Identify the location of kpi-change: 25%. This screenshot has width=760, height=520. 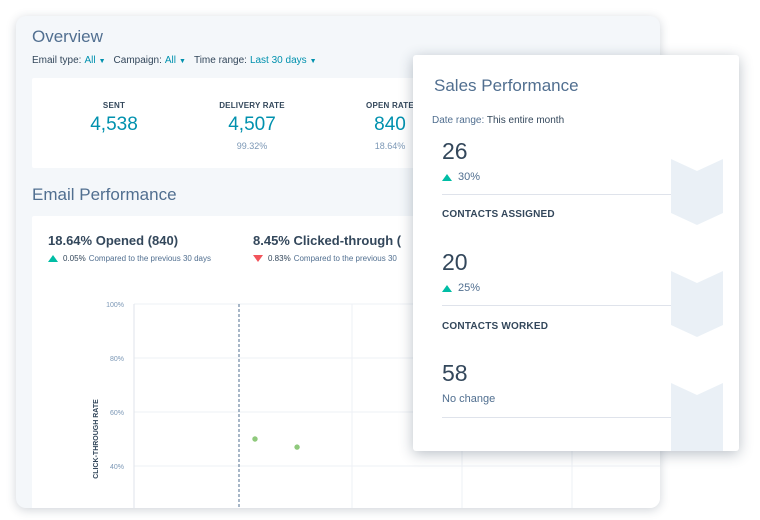
(461, 288).